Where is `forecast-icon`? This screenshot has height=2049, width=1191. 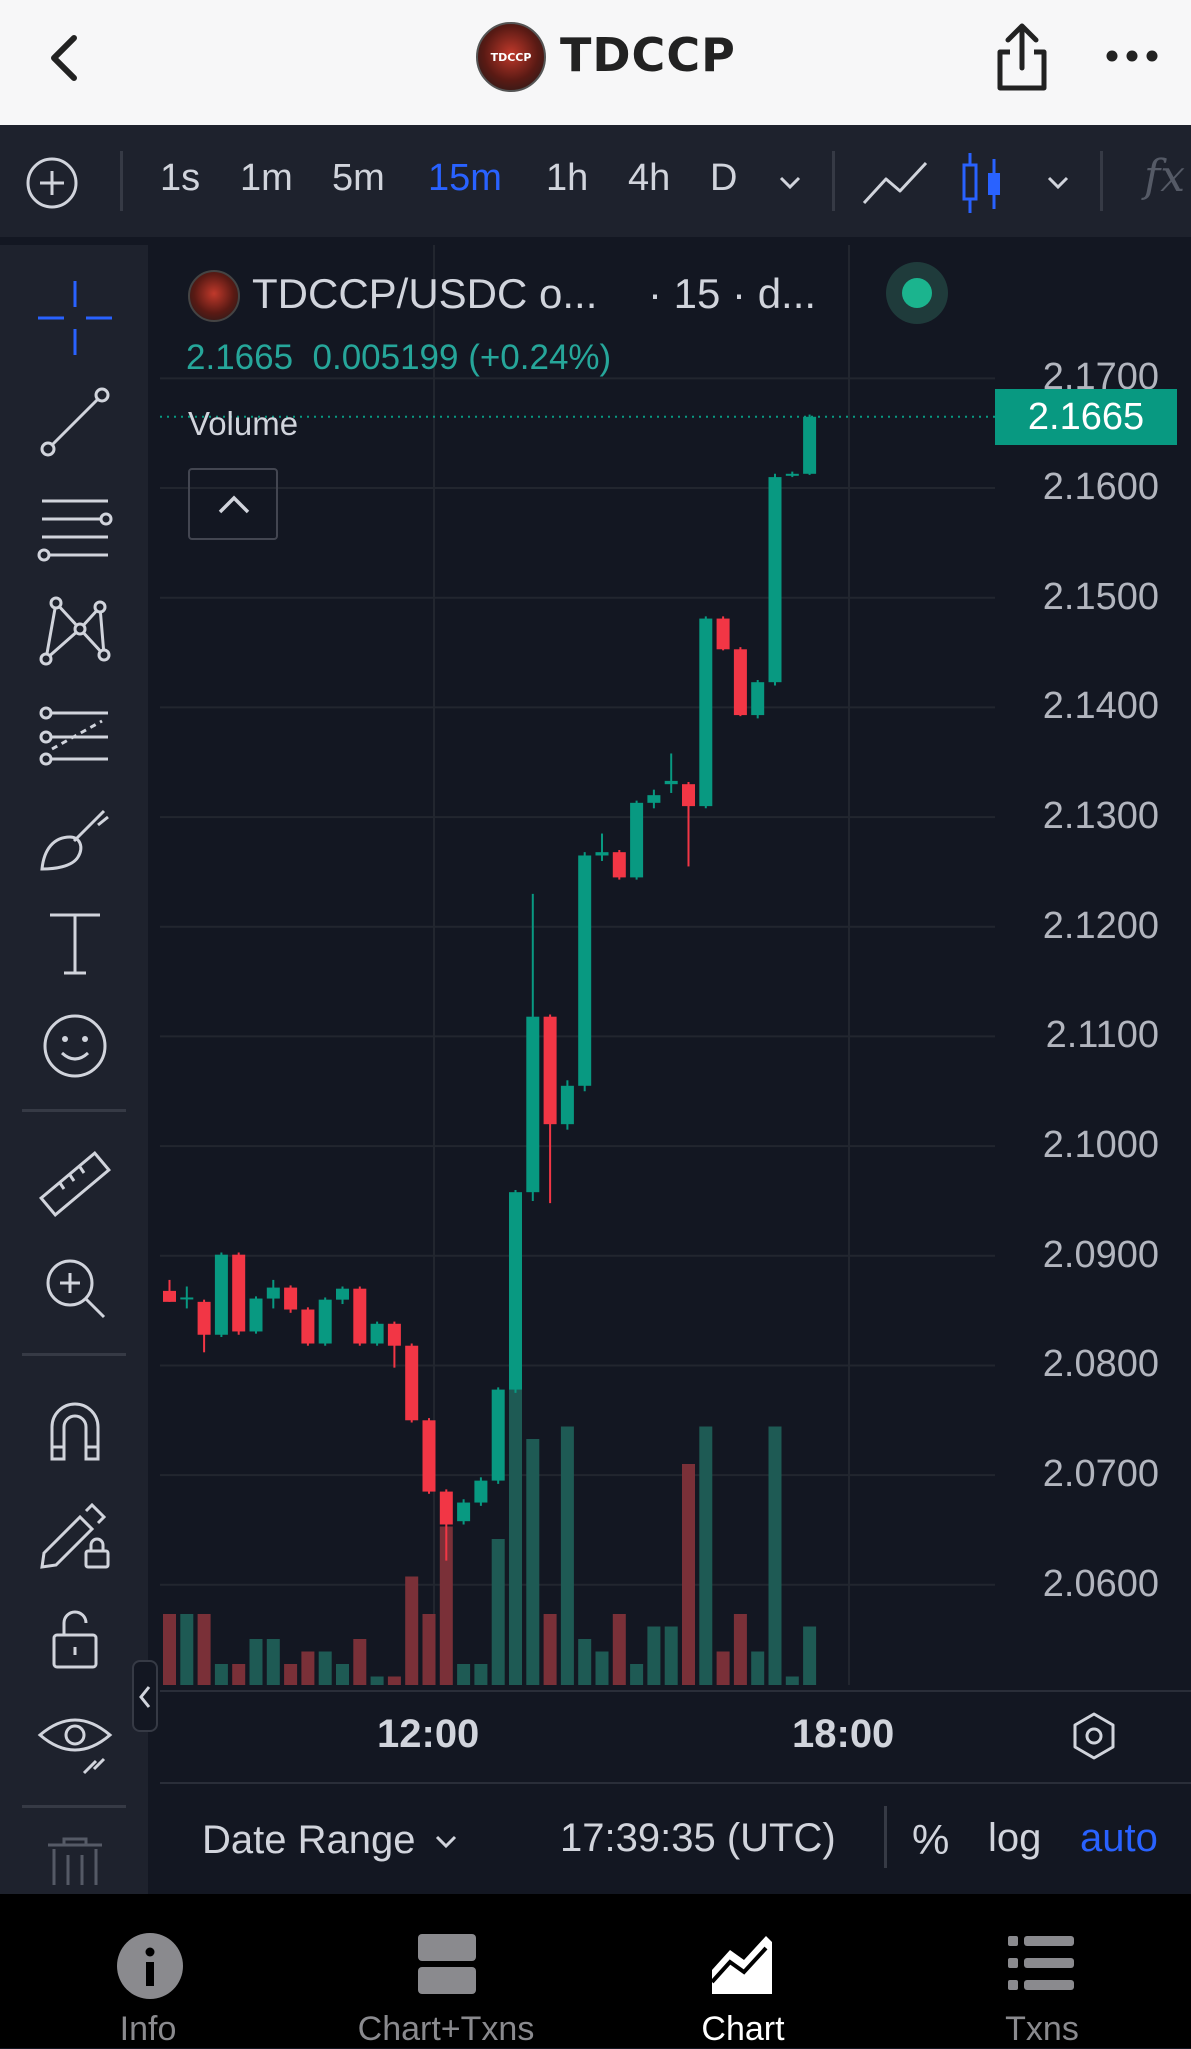 forecast-icon is located at coordinates (75, 734).